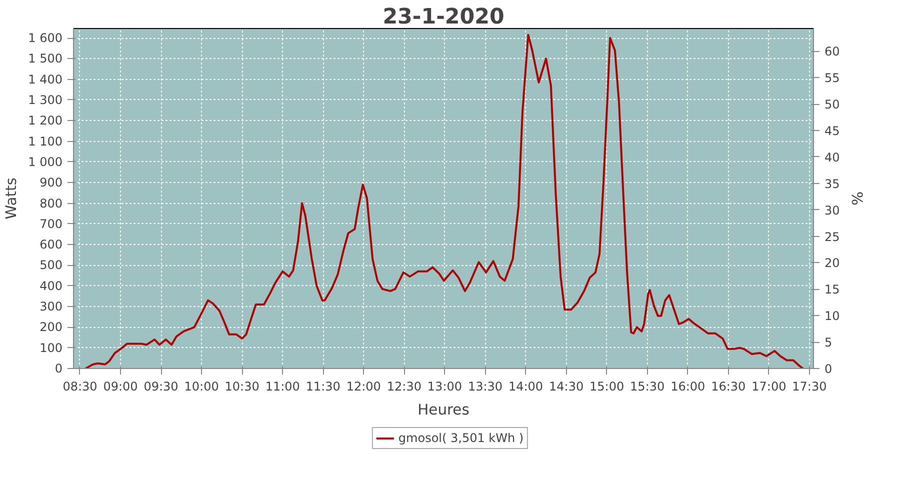 This screenshot has width=900, height=500. What do you see at coordinates (51, 183) in the screenshot?
I see `y-tick-label: 900` at bounding box center [51, 183].